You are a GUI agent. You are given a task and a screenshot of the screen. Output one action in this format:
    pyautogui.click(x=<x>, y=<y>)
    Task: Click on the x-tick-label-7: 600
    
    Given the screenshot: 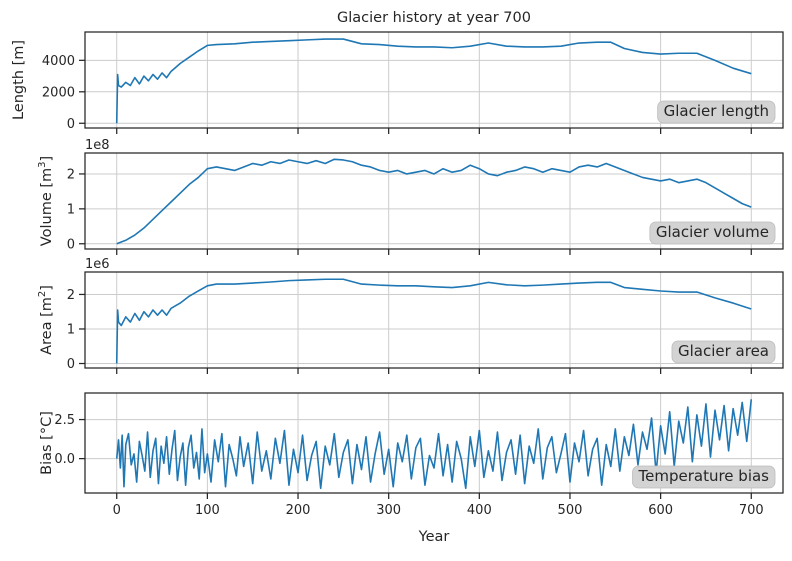 What is the action you would take?
    pyautogui.click(x=660, y=510)
    